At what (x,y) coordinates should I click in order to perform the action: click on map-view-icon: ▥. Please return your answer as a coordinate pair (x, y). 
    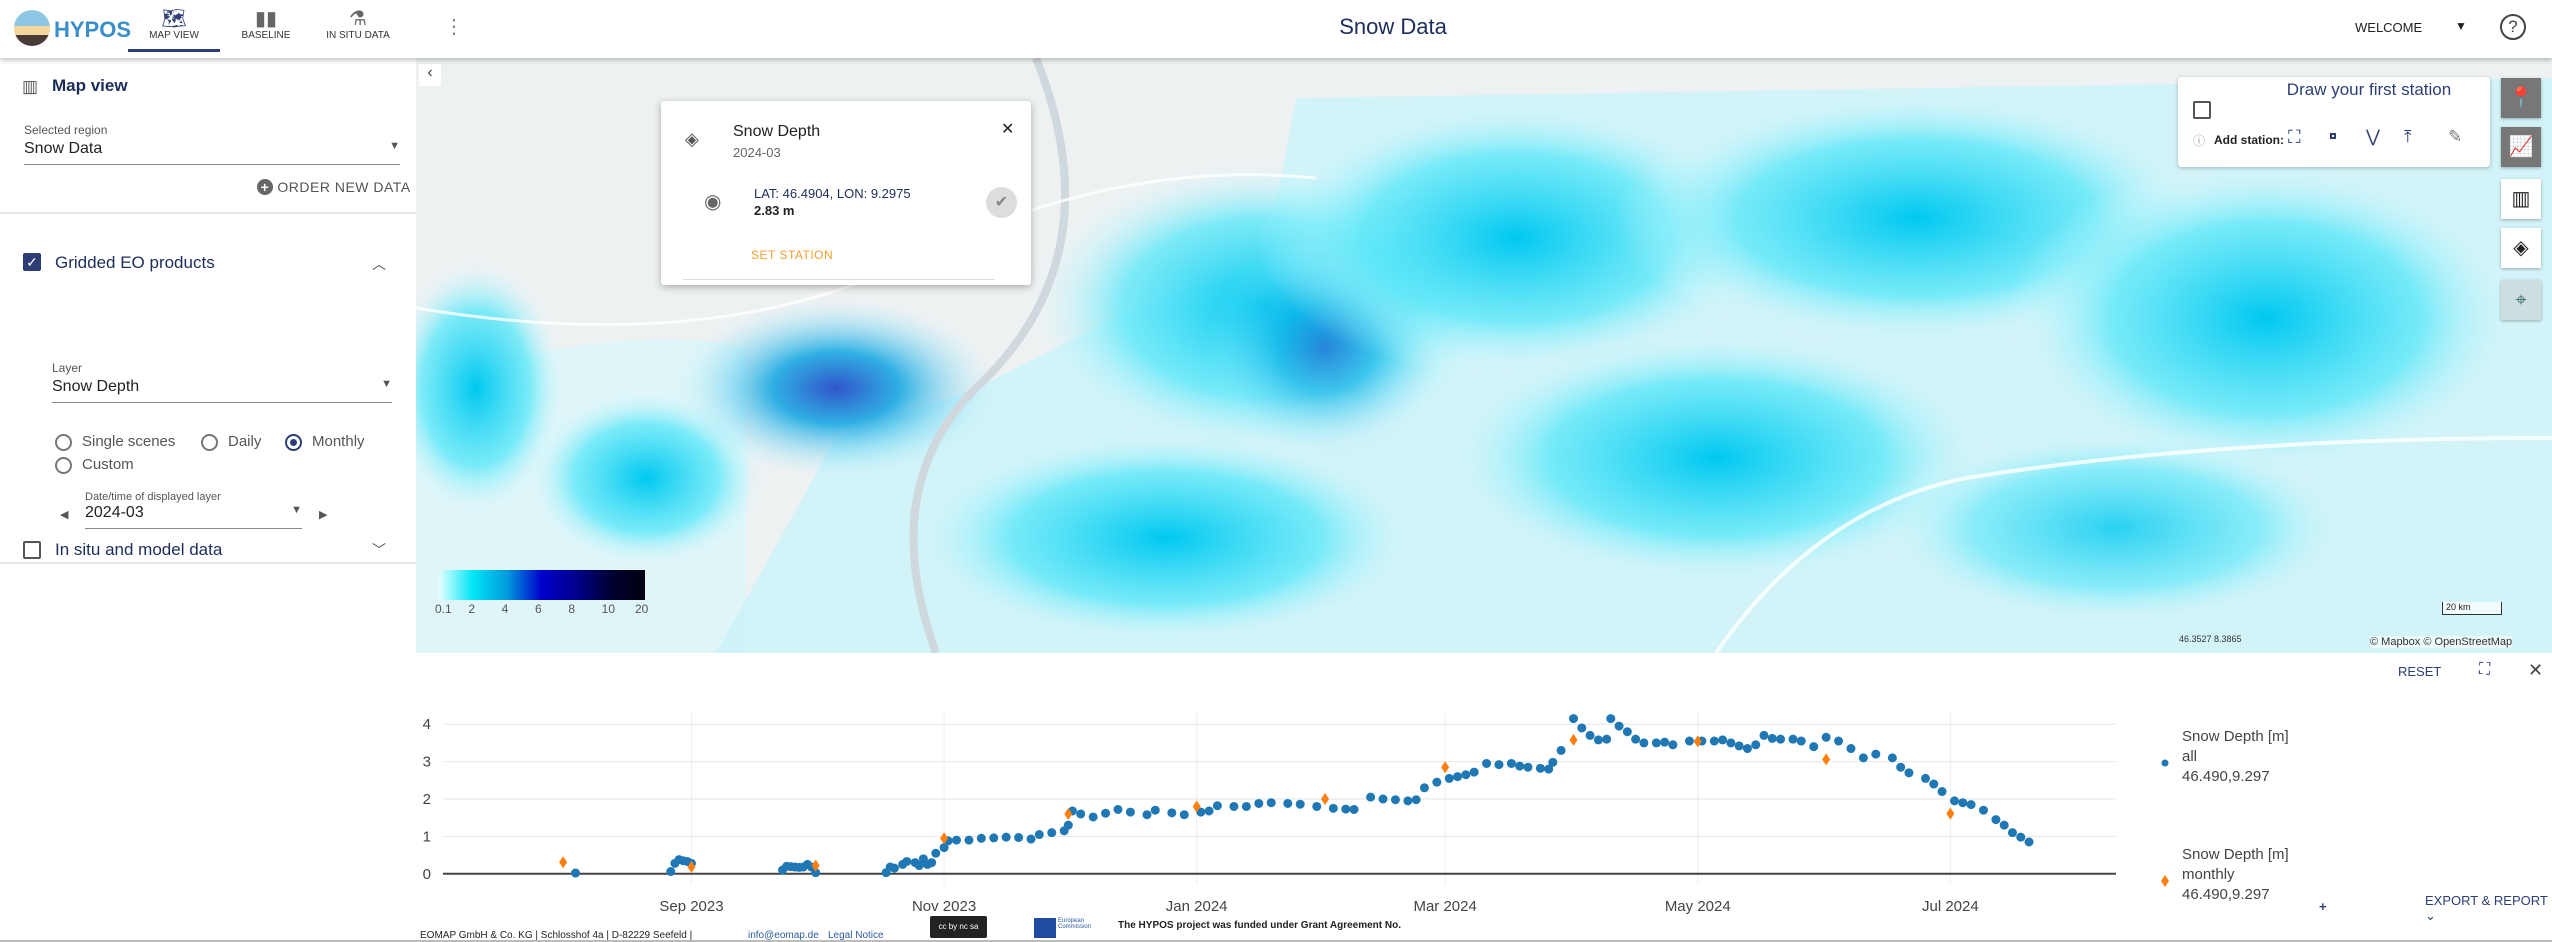
    Looking at the image, I should click on (30, 86).